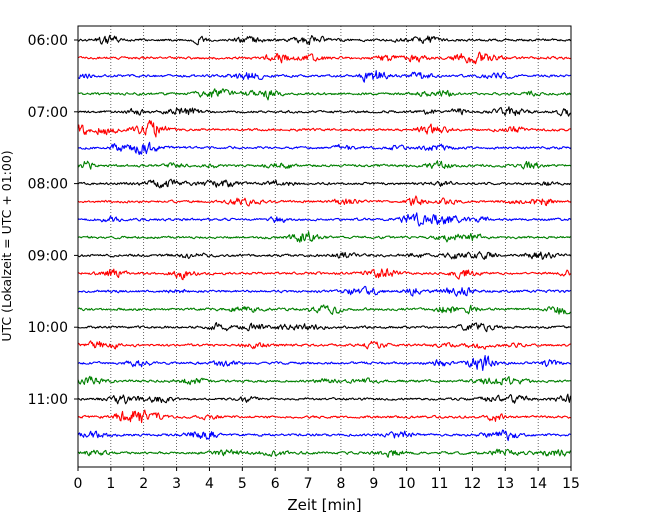  I want to click on x-axis-ticks: 0 1 2 3 4 5 6 7 8 9 10 11 12 13 14 15, so click(327, 479).